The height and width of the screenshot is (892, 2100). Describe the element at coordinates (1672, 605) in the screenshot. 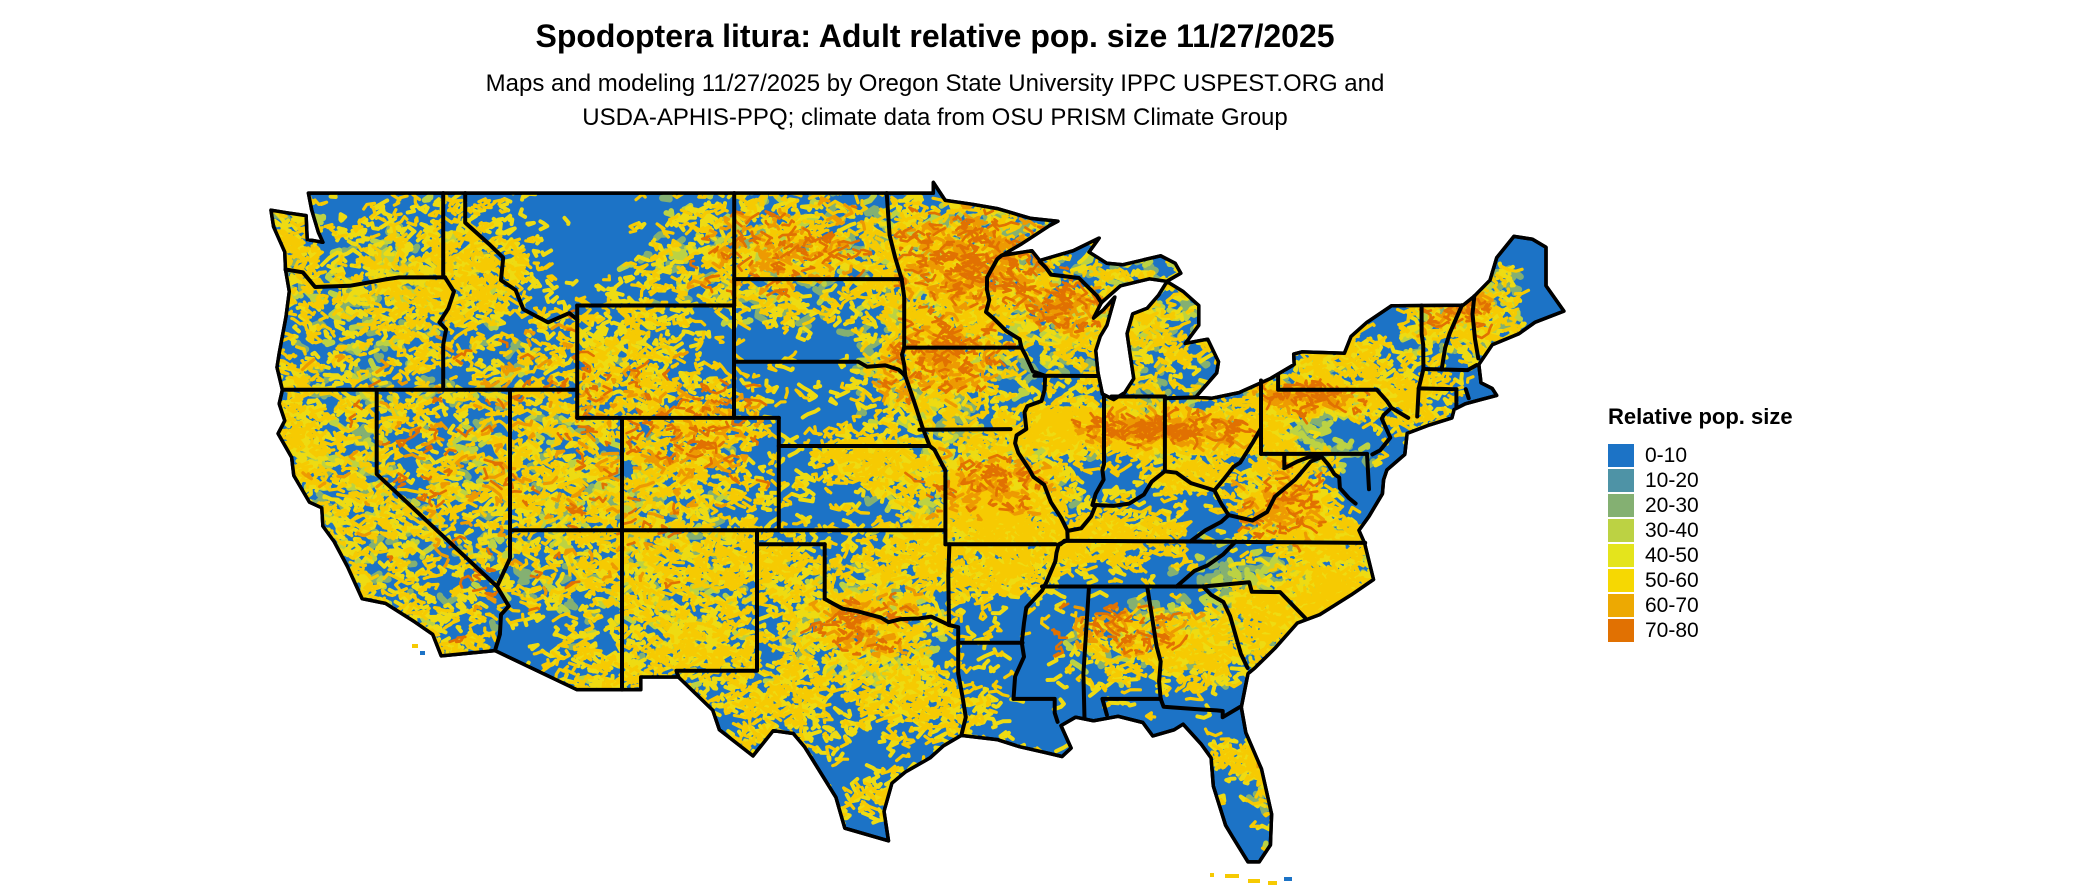

I see `legend-item-label: 60-70` at that location.